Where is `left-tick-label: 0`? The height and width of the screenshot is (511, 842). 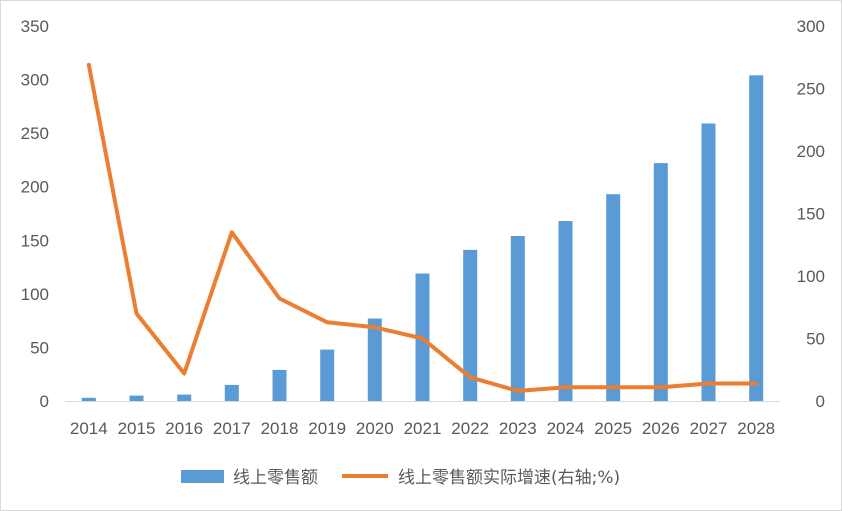 left-tick-label: 0 is located at coordinates (44, 401).